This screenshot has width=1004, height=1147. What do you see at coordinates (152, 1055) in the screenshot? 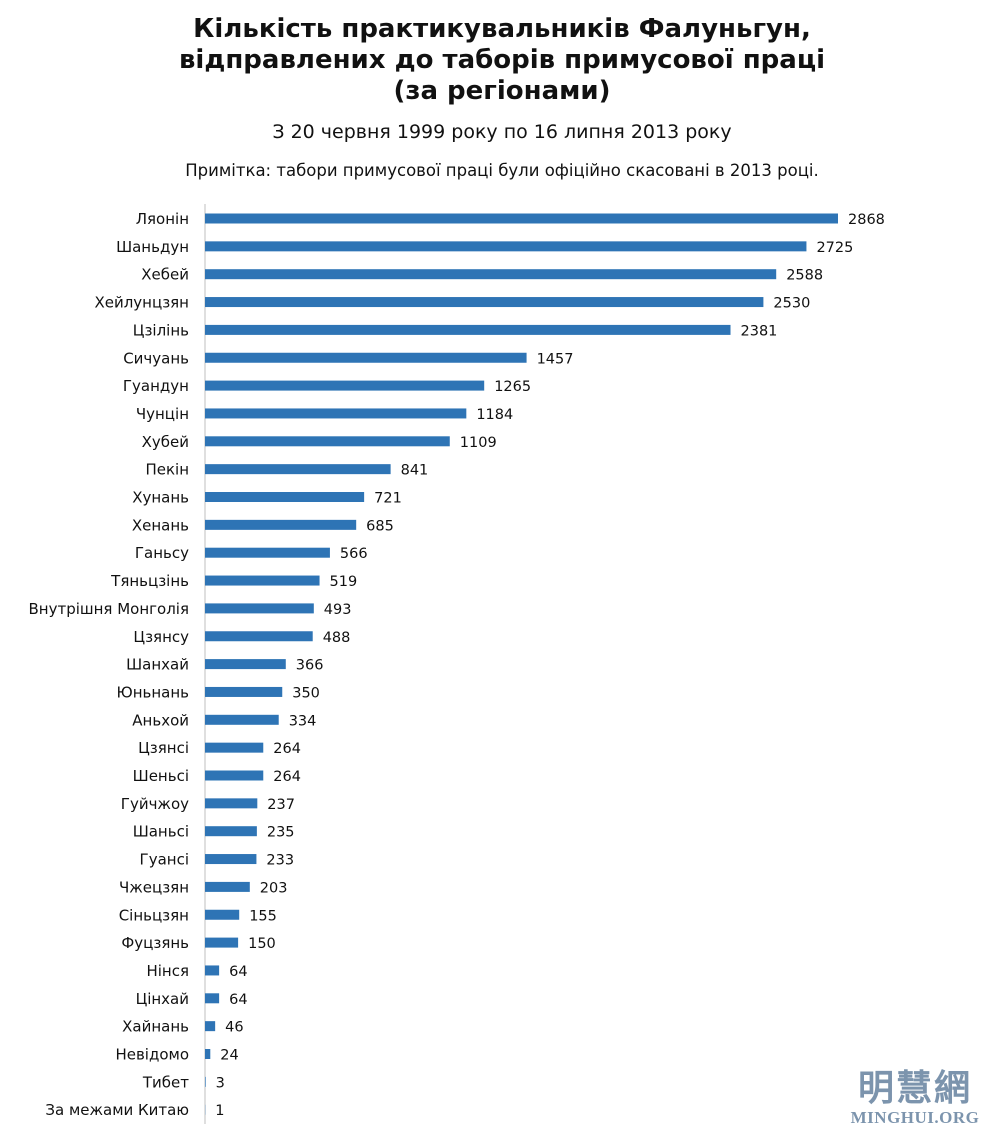
I see `category-label: Невідомо` at bounding box center [152, 1055].